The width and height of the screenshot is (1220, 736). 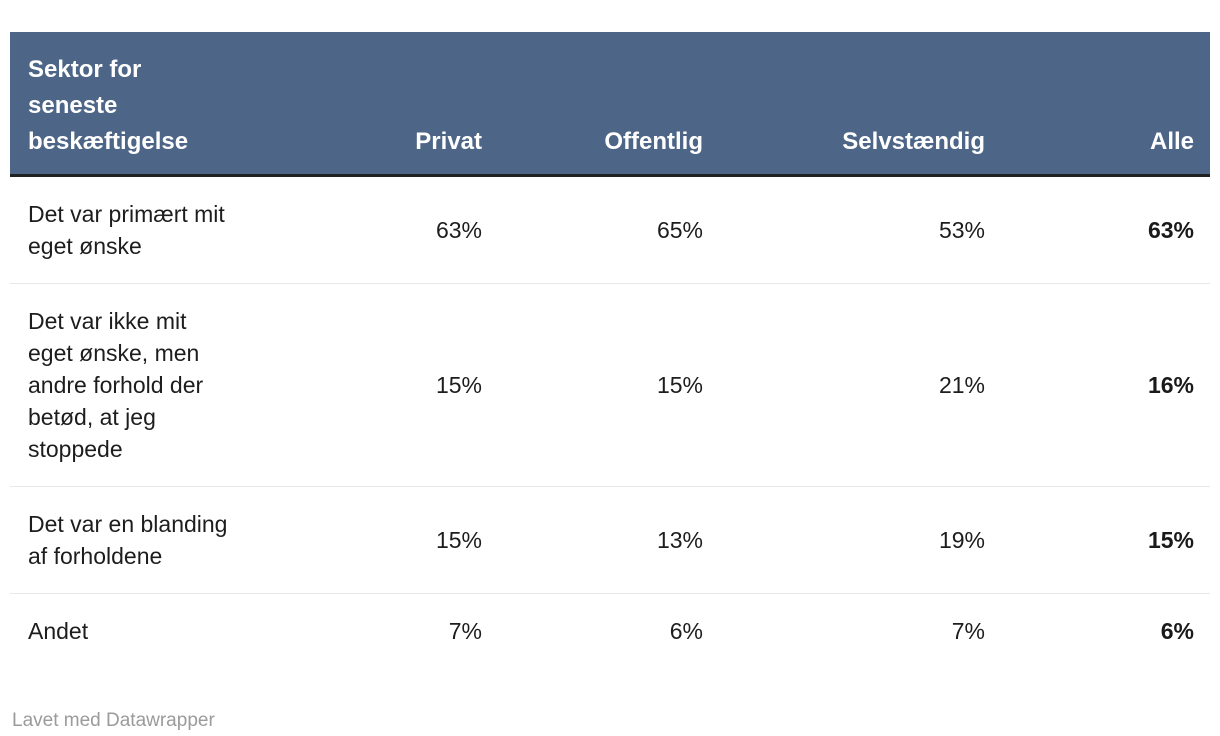 I want to click on cell-alle: 16%, so click(x=1102, y=385).